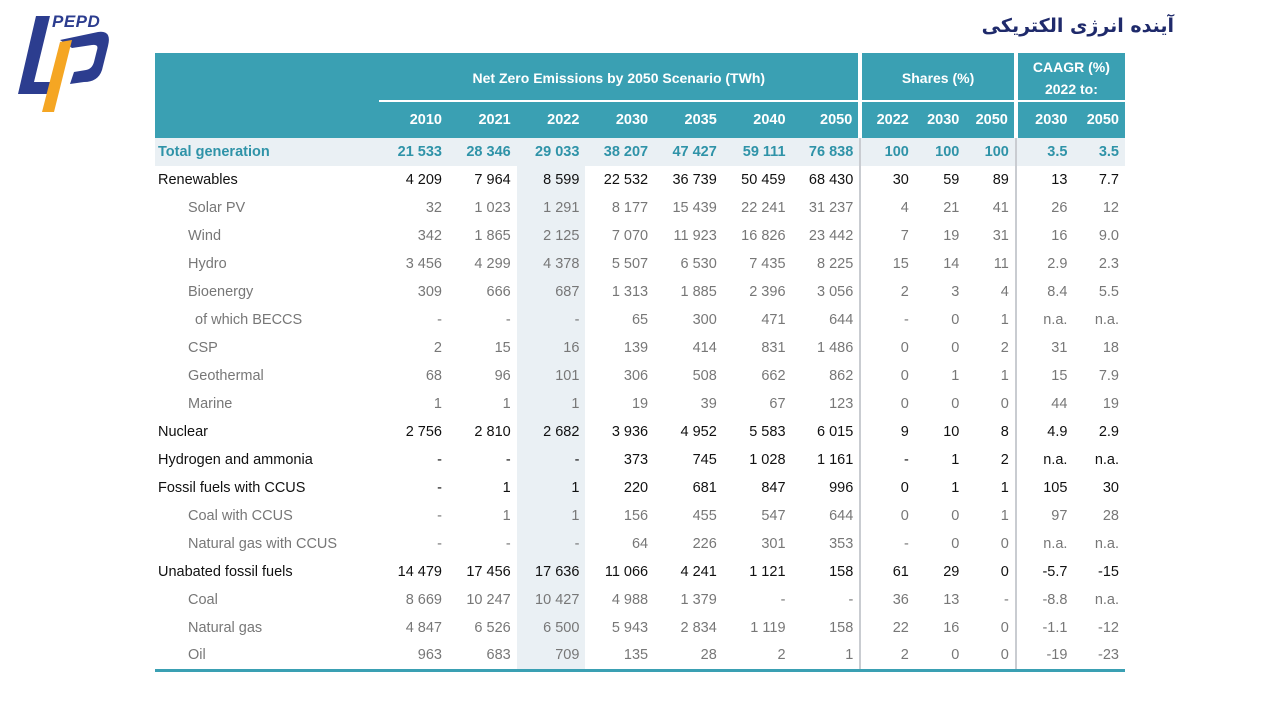  Describe the element at coordinates (1001, 264) in the screenshot. I see `table-cell: 11` at that location.